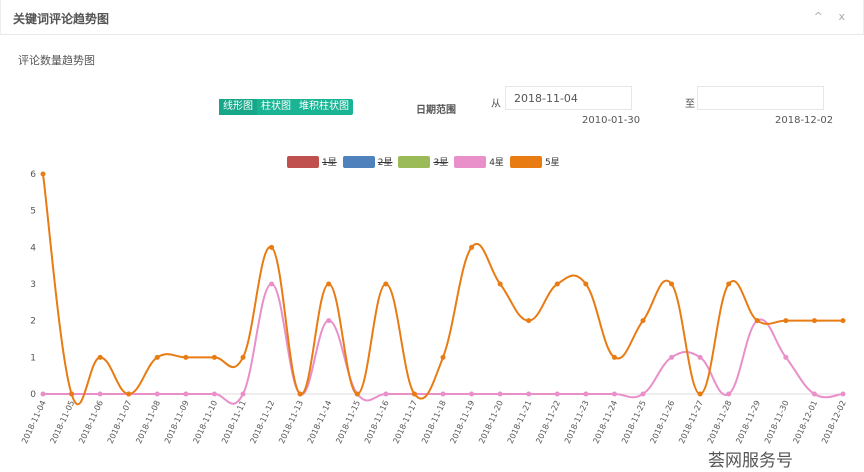  What do you see at coordinates (834, 422) in the screenshot?
I see `x-tick-label: 2018-12-02` at bounding box center [834, 422].